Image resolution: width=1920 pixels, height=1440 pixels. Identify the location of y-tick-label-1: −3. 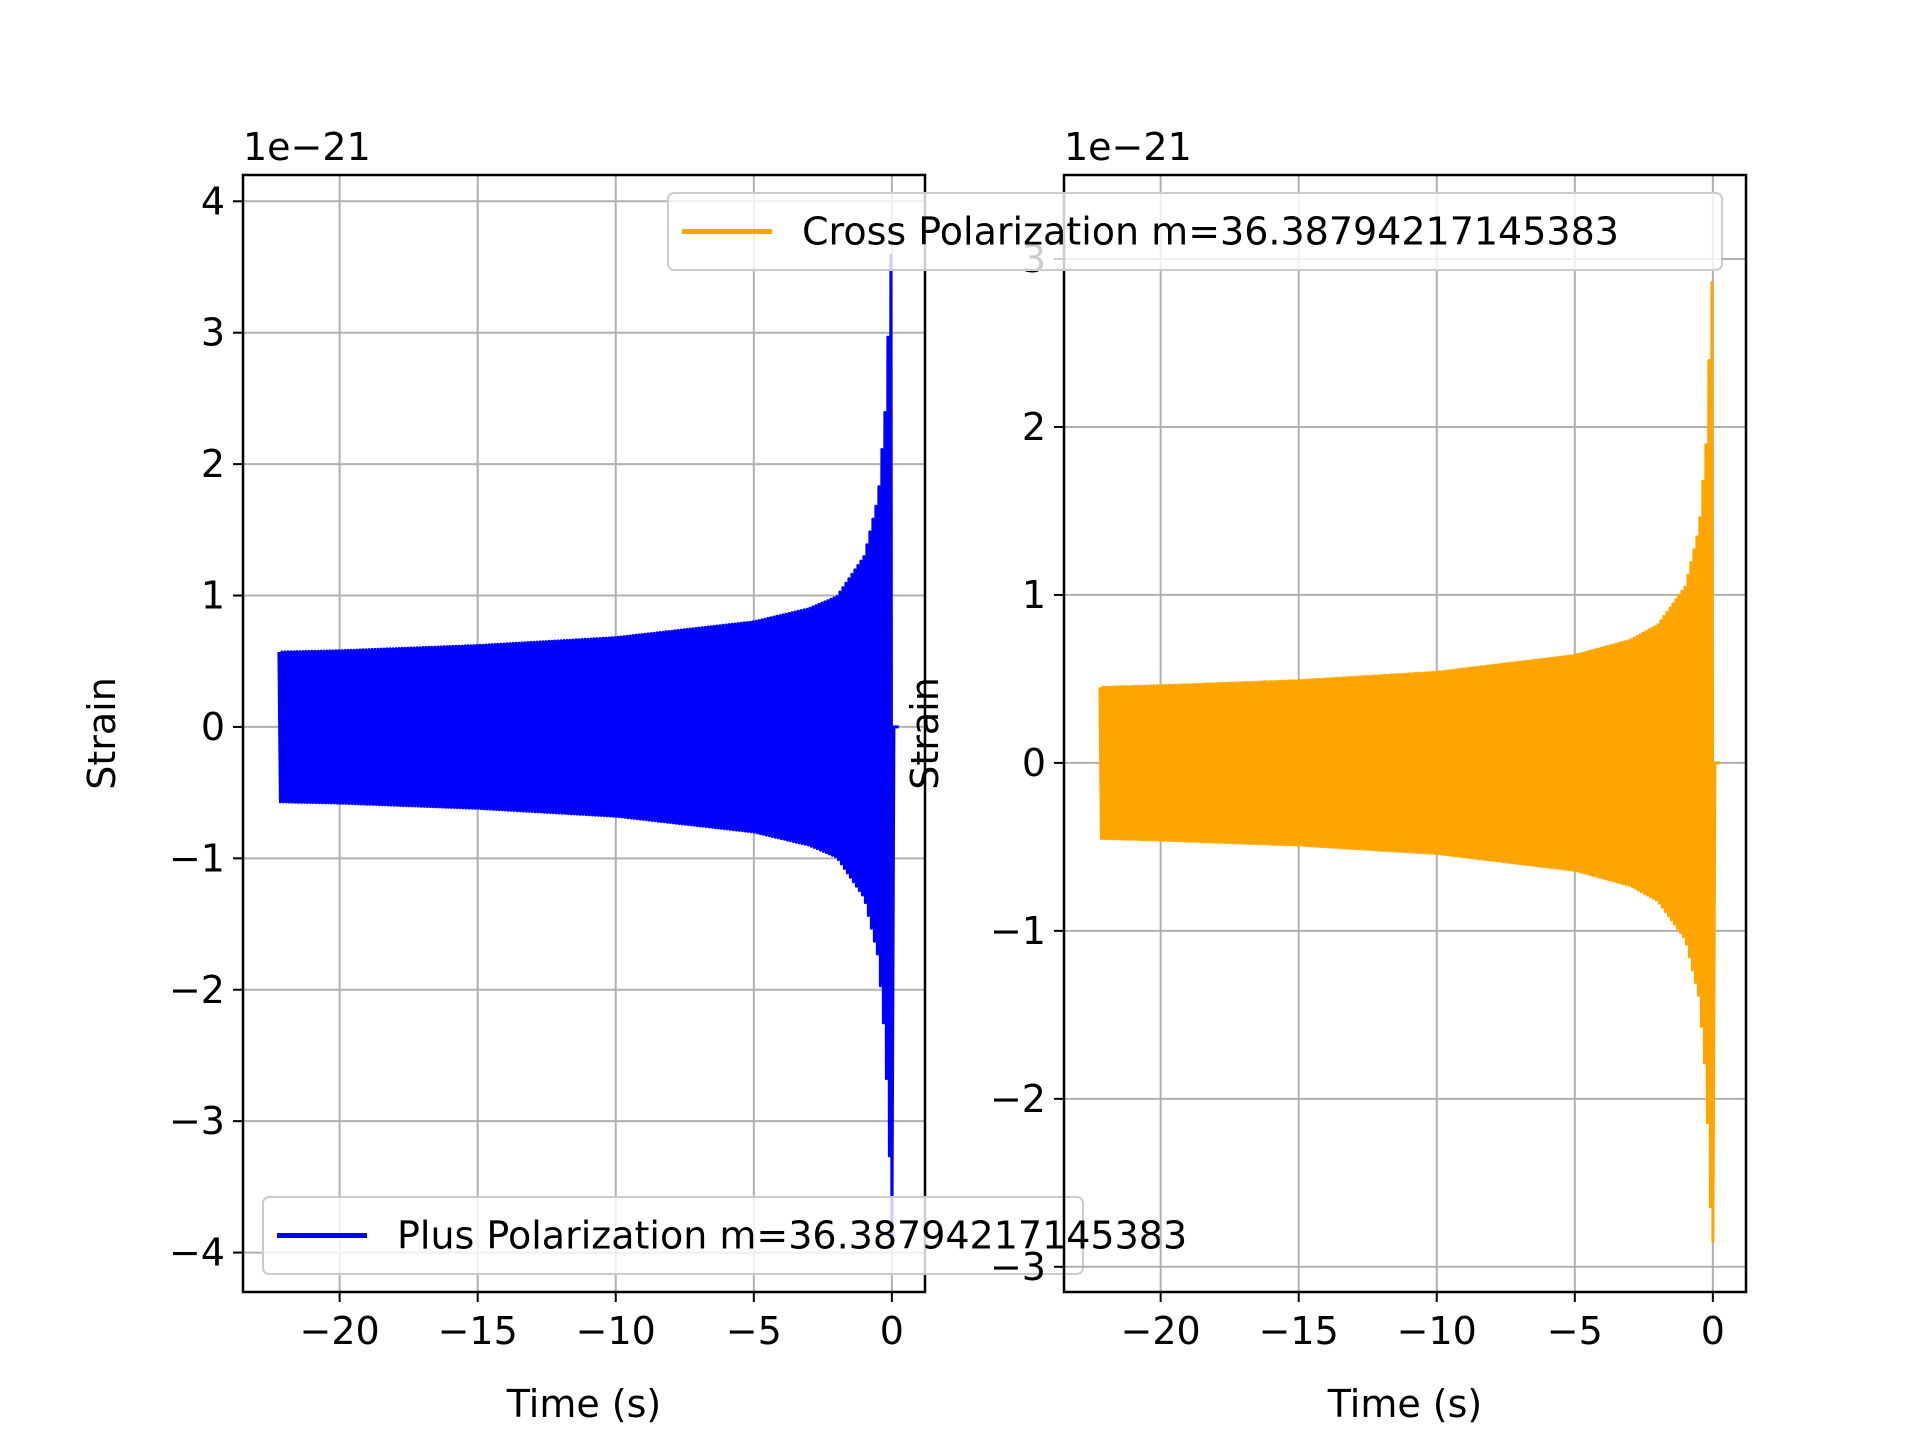
(197, 1121).